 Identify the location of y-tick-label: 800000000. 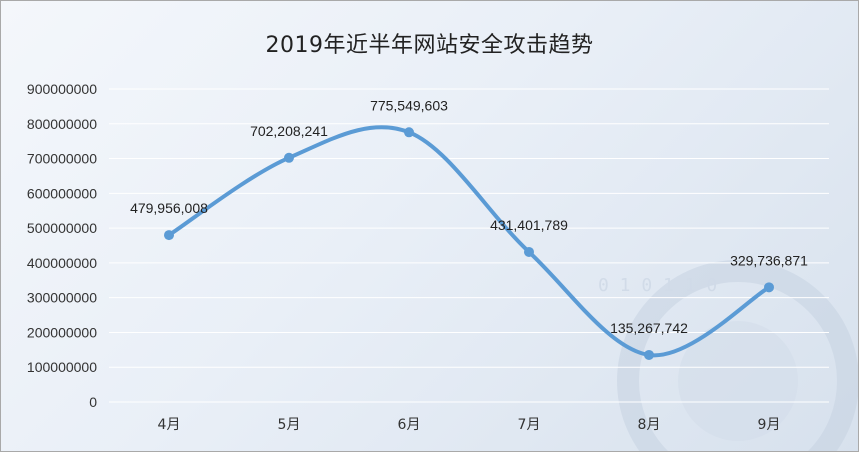
(62, 124).